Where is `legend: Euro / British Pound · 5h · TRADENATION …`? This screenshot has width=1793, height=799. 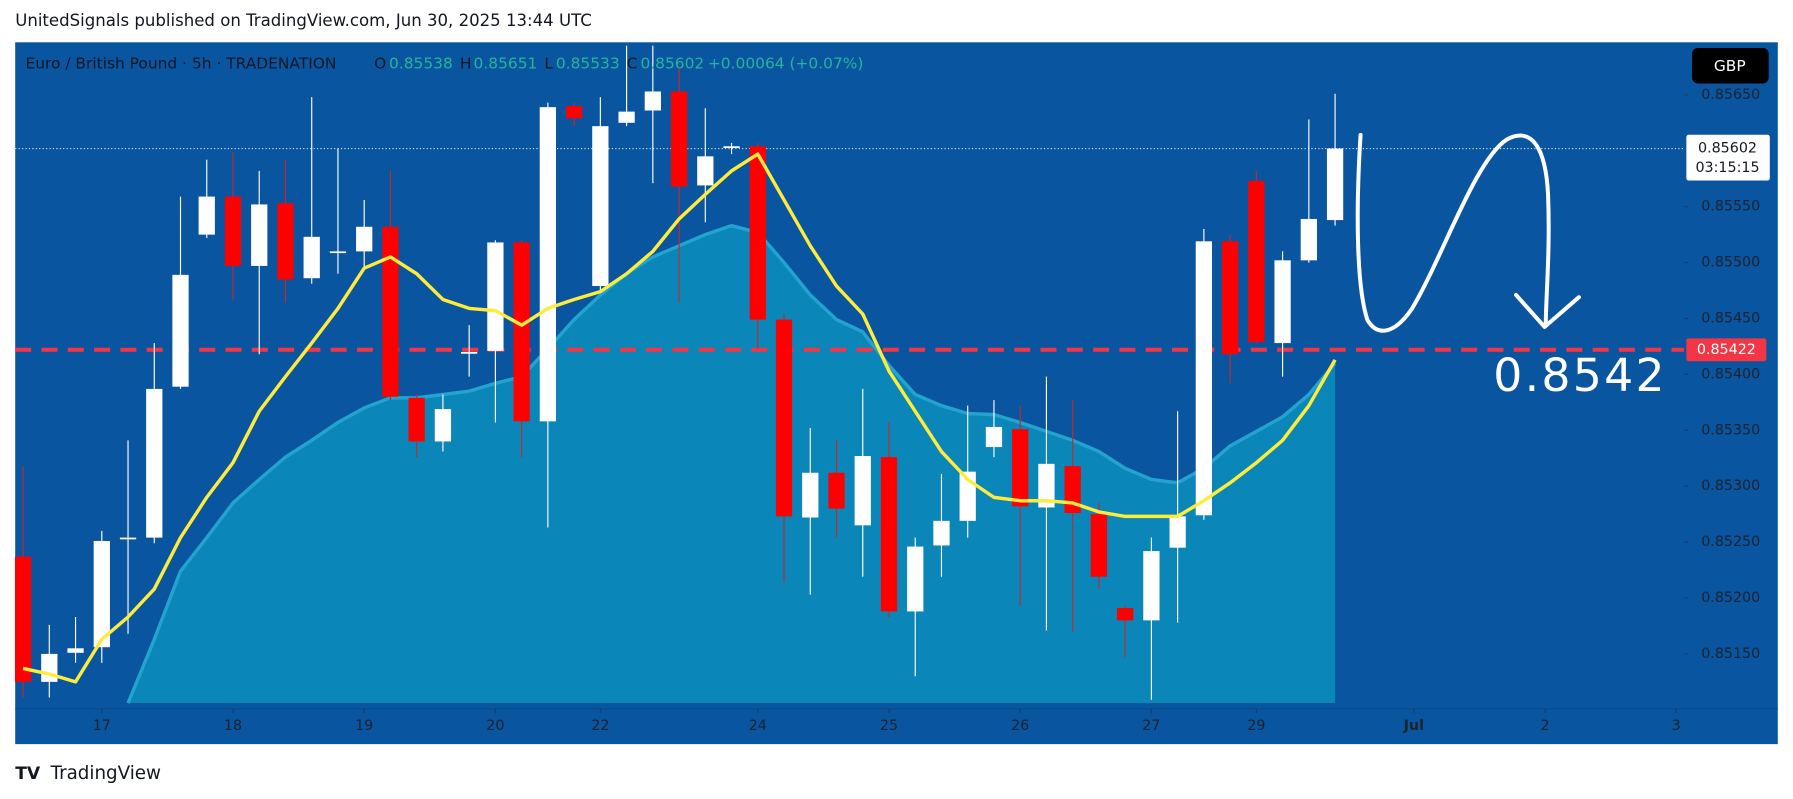
legend: Euro / British Pound · 5h · TRADENATION … is located at coordinates (444, 64).